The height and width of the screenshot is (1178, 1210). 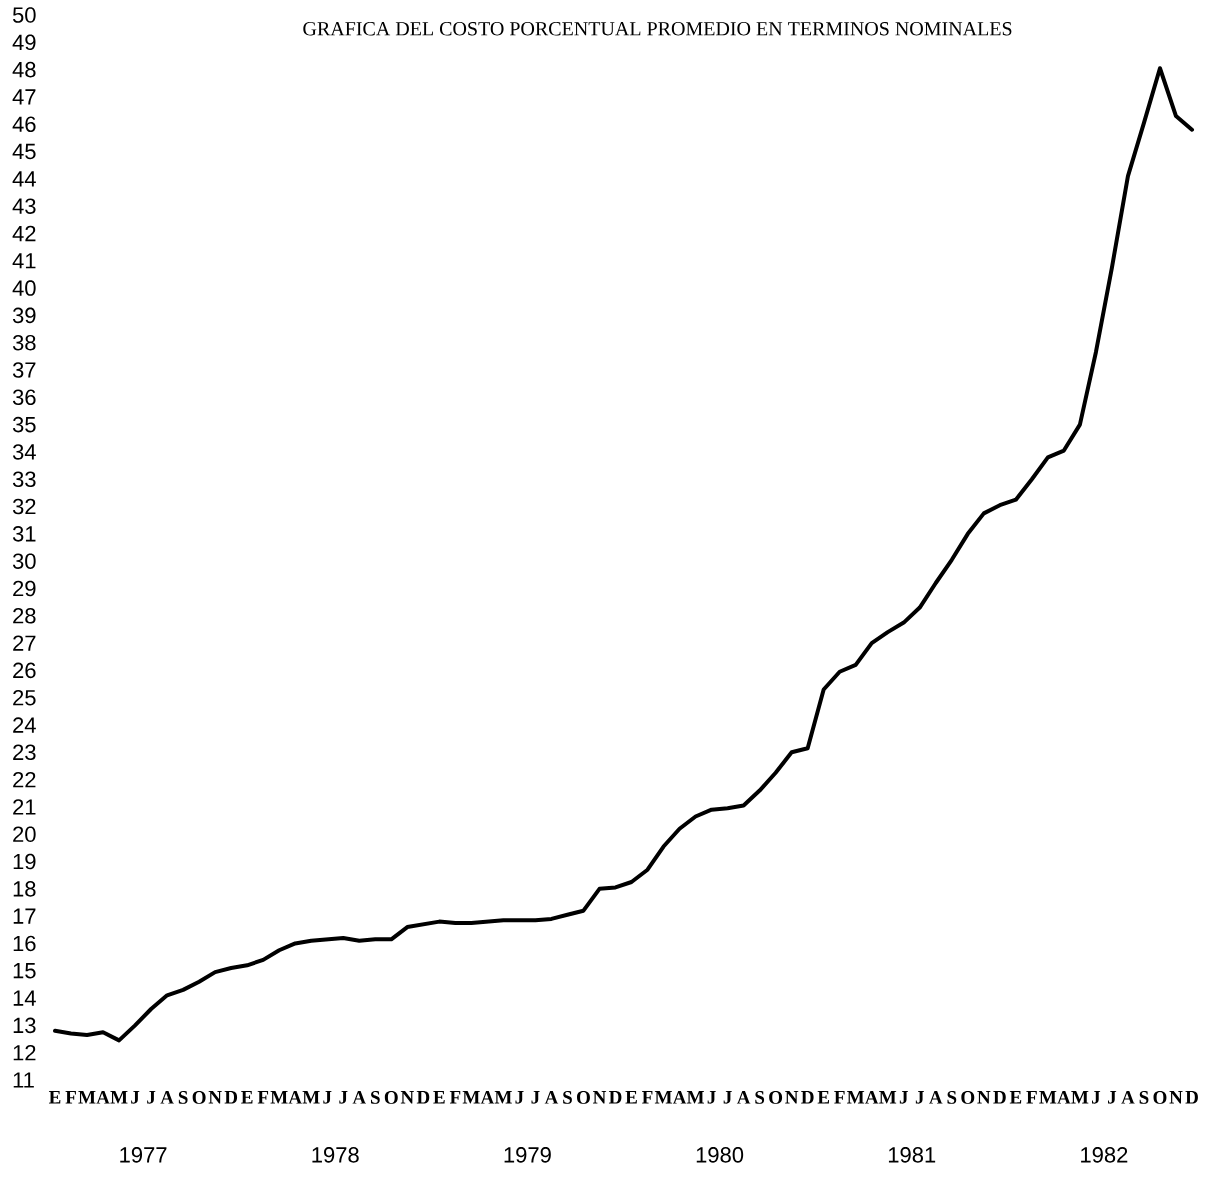 I want to click on y-tick-label: 49, so click(x=24, y=42).